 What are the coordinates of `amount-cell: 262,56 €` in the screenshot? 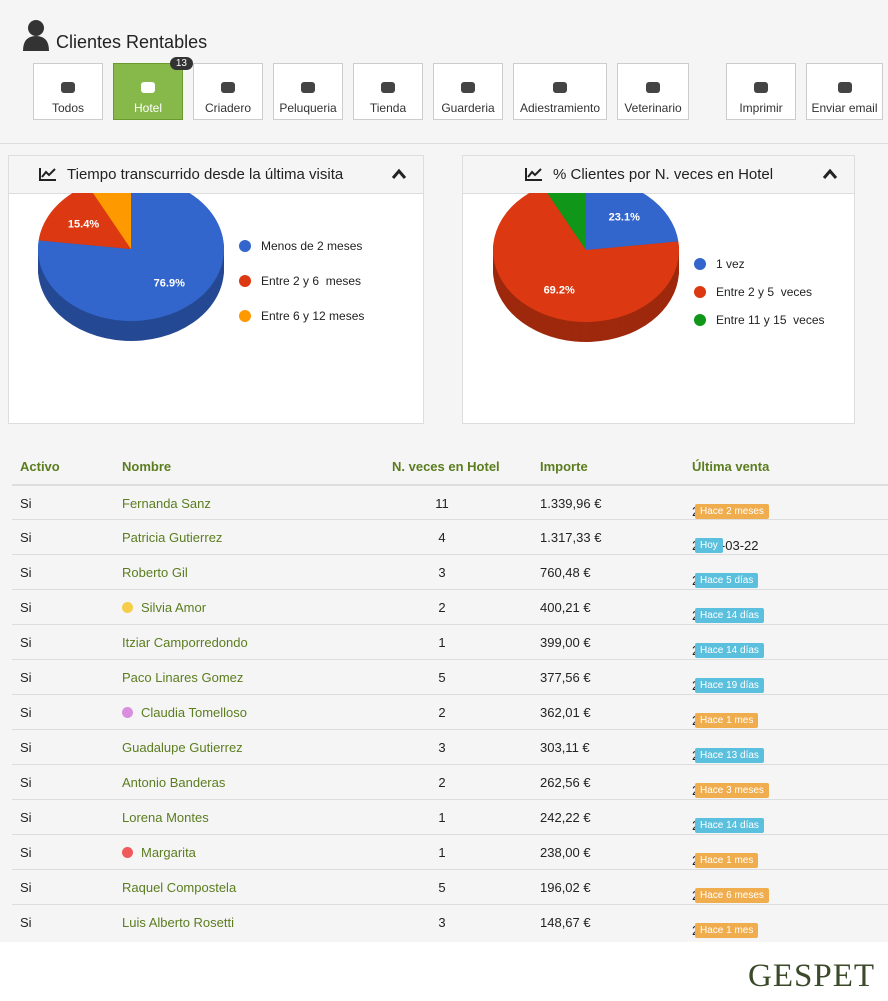 It's located at (565, 782).